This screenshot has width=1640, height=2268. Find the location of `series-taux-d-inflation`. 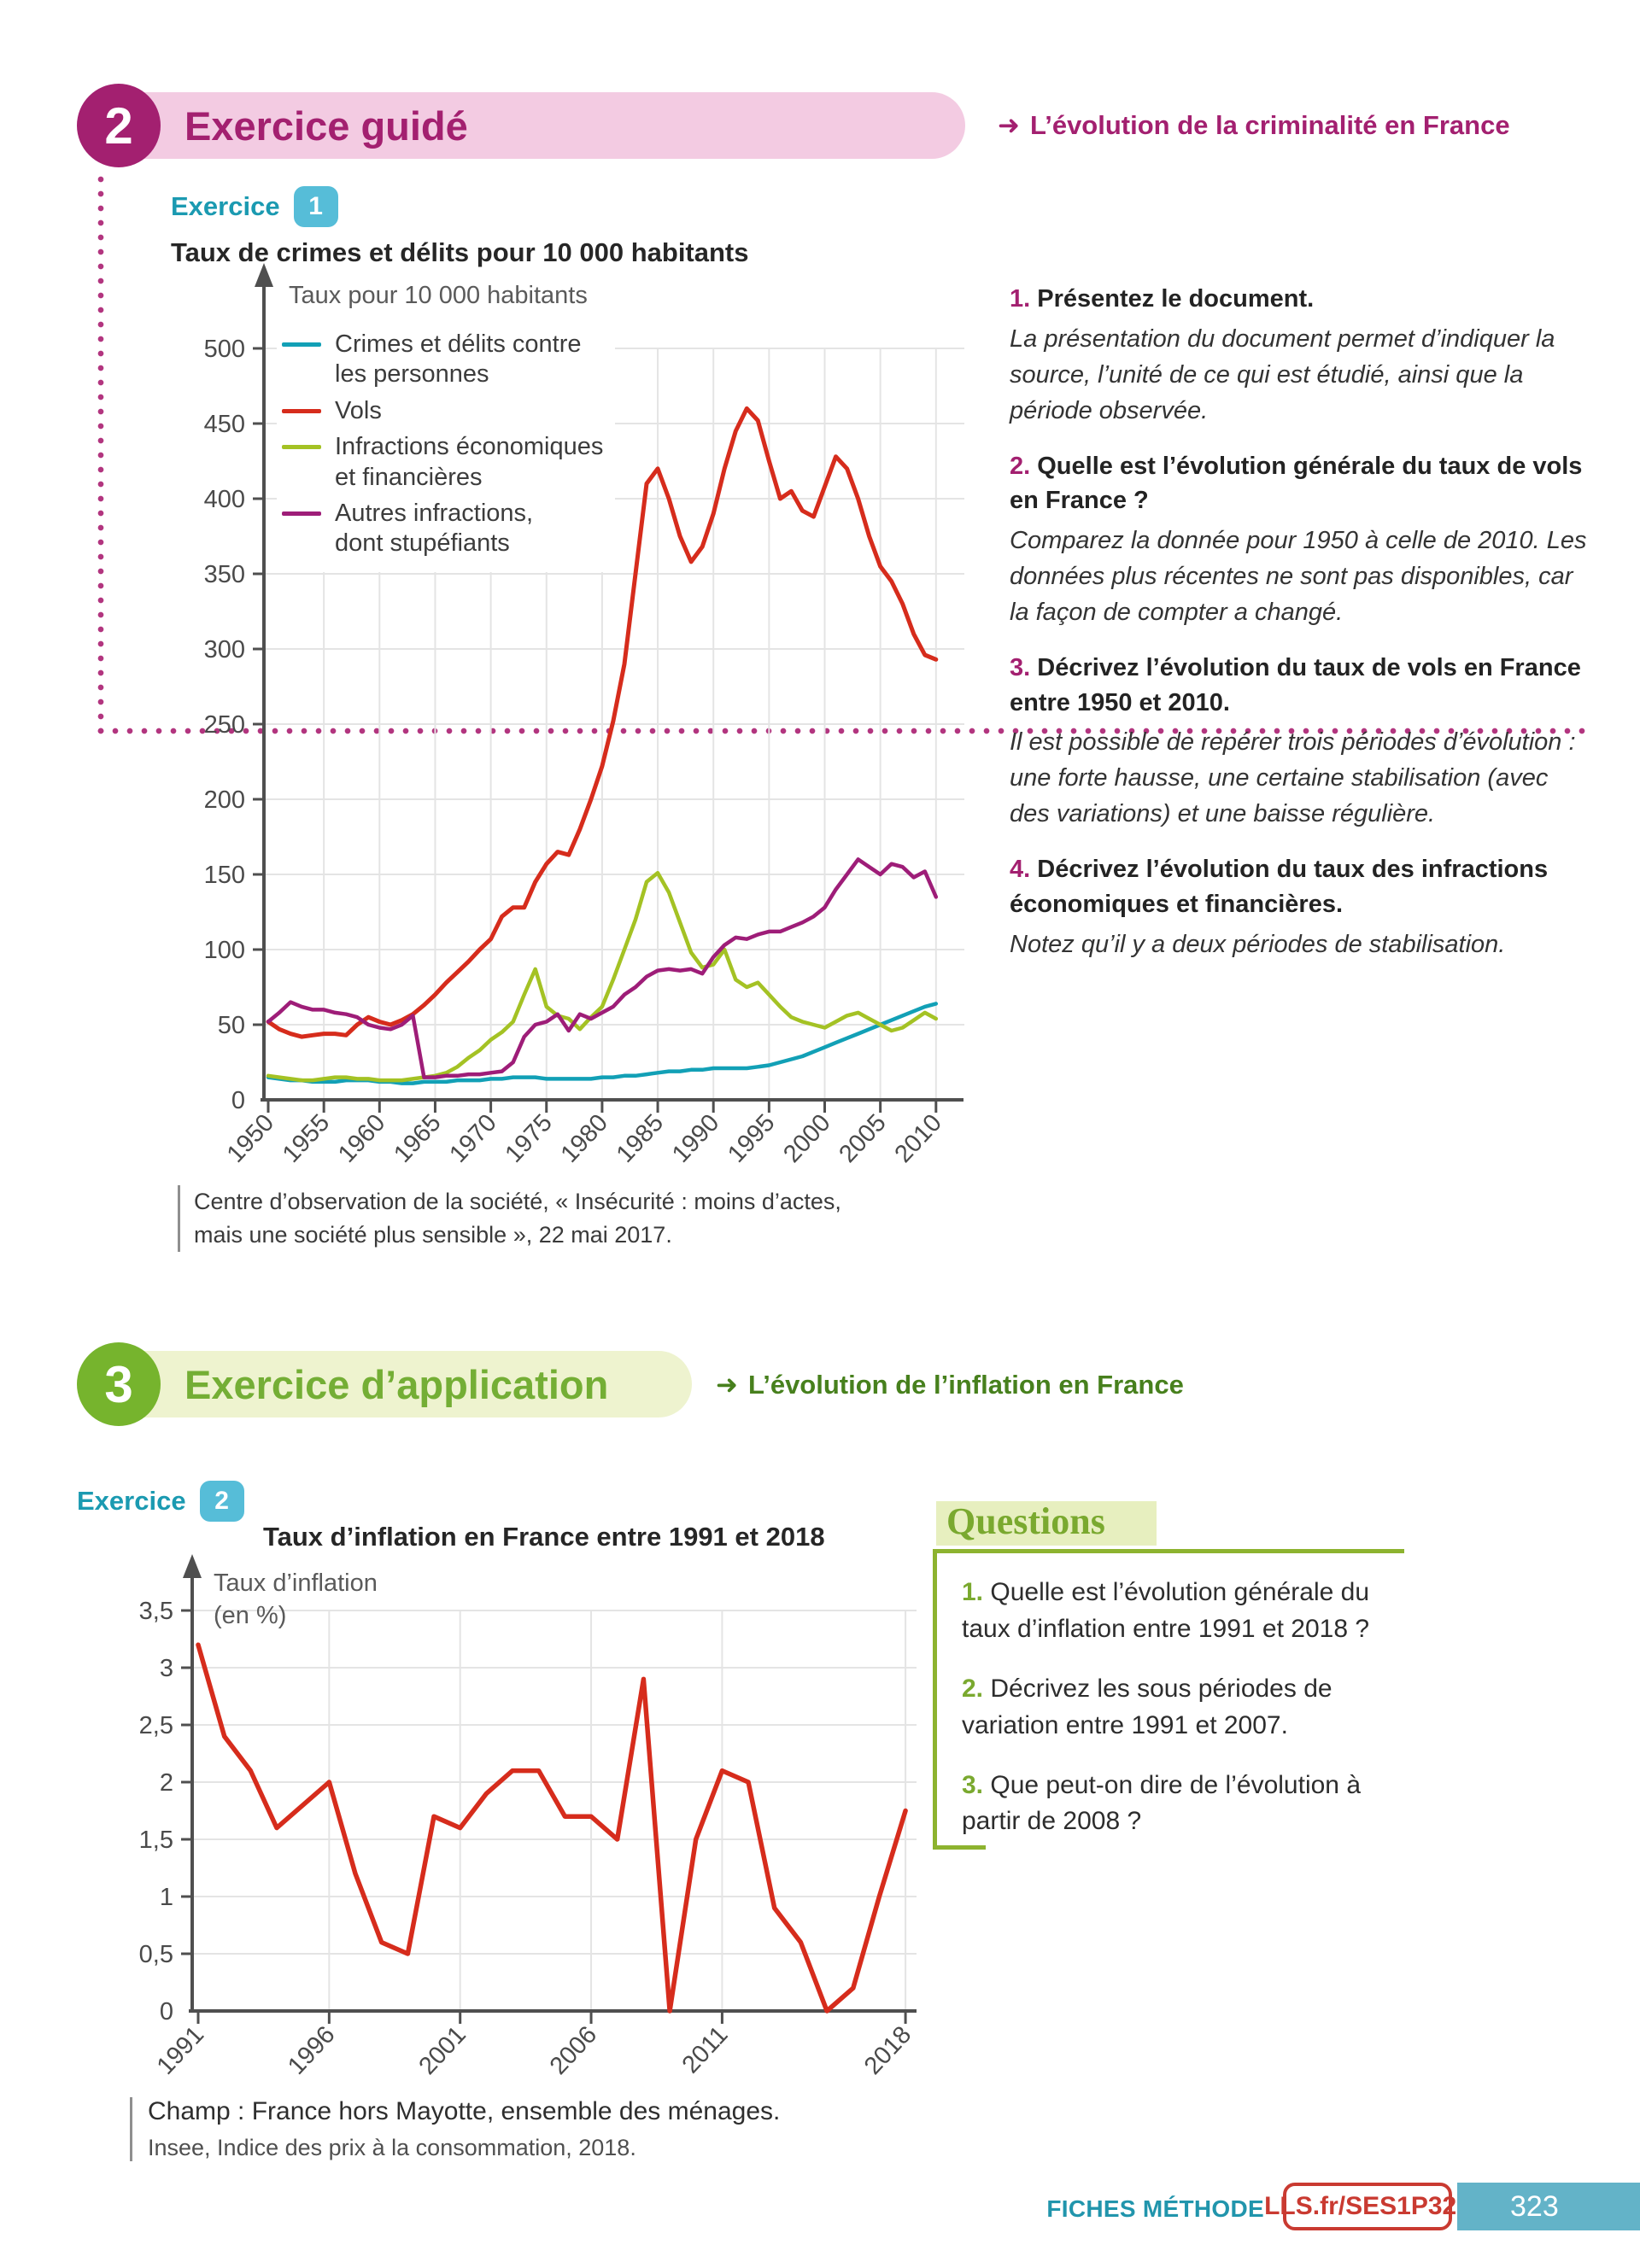

series-taux-d-inflation is located at coordinates (552, 1828).